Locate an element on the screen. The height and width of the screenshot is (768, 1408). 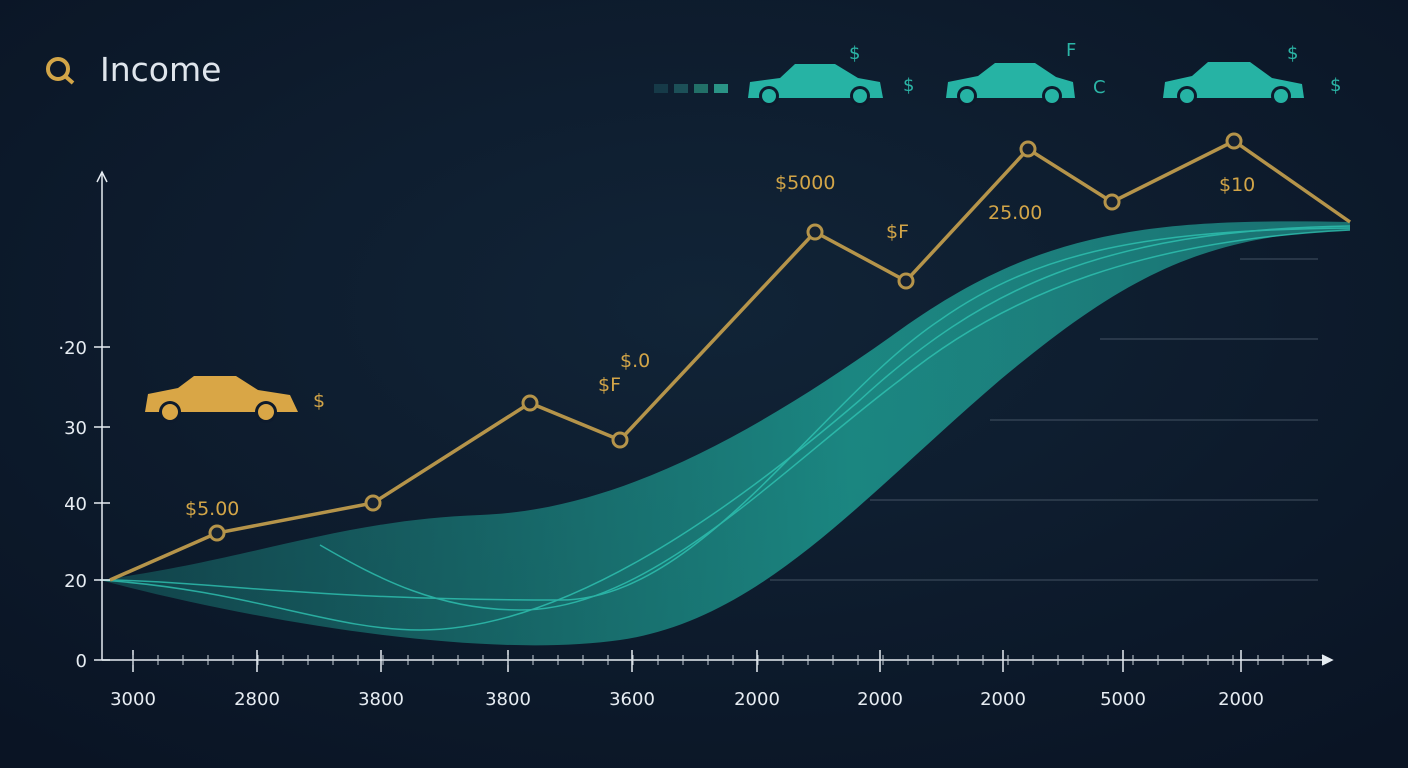
legend-label: F is located at coordinates (1071, 50).